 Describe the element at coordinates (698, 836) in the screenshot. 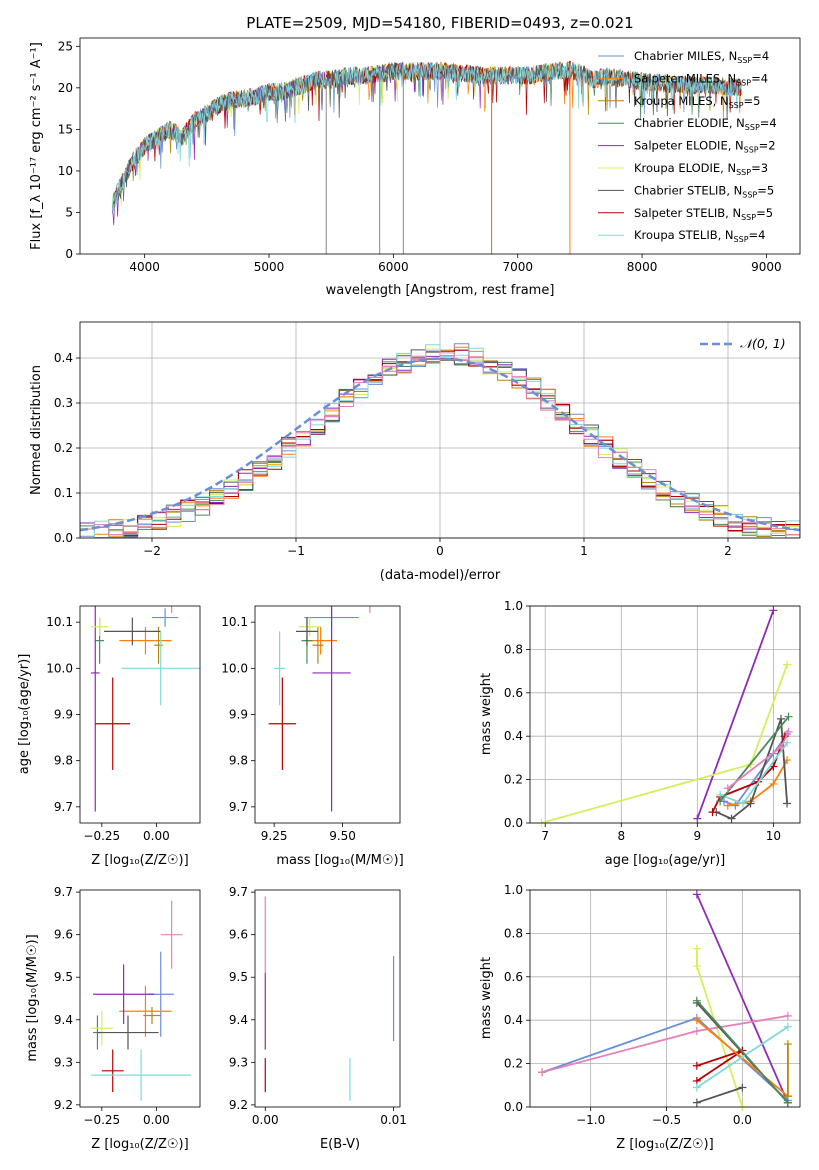

I see `x-tick-label: 9` at that location.